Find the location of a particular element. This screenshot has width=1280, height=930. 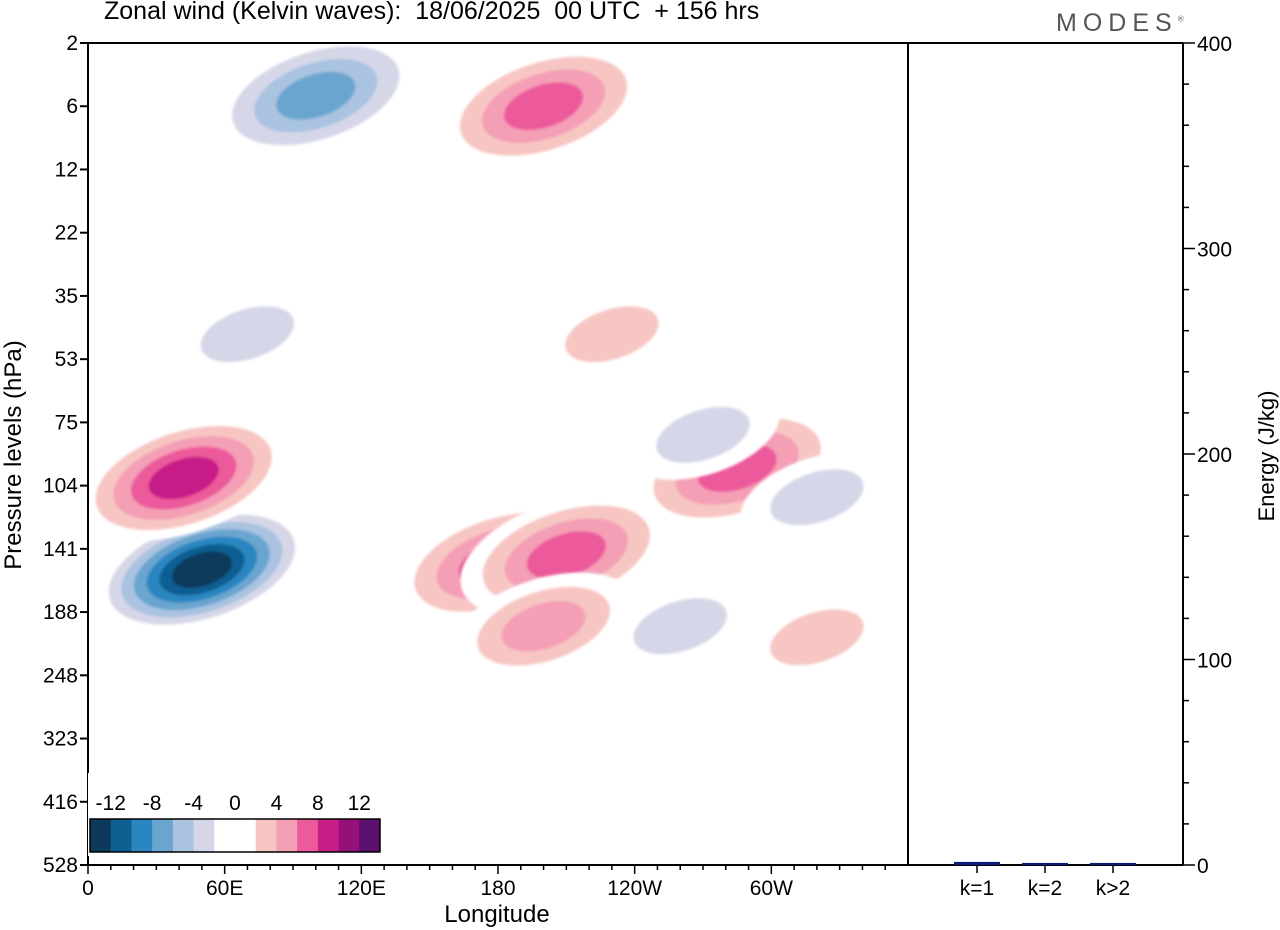

y-tick-label: 53 is located at coordinates (66, 359).